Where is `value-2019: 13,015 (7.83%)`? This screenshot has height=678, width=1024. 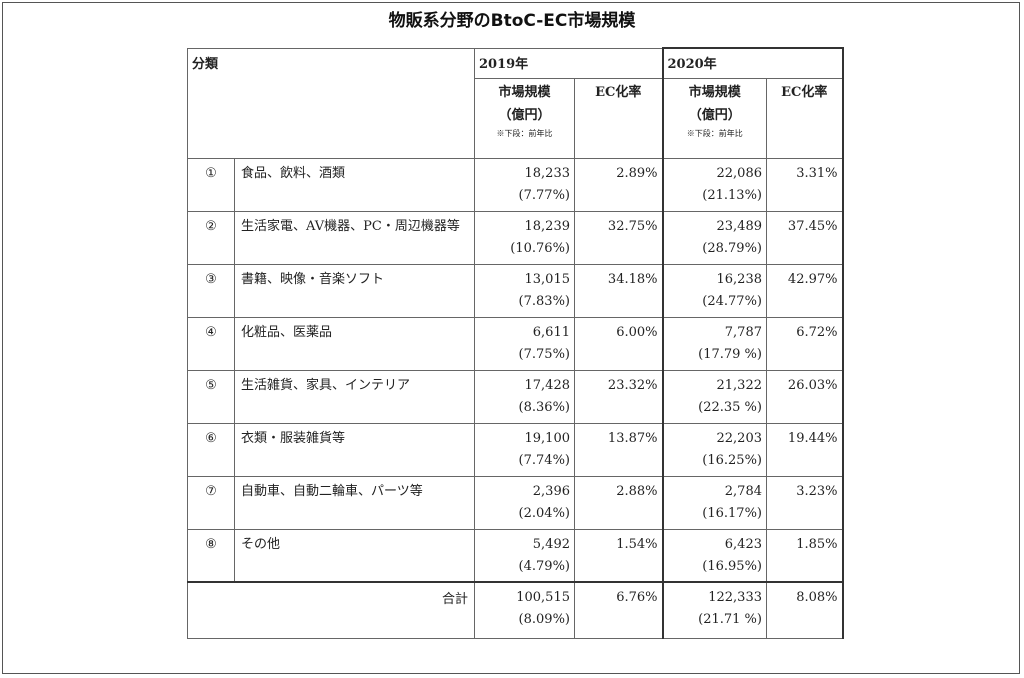
value-2019: 13,015 (7.83%) is located at coordinates (524, 290).